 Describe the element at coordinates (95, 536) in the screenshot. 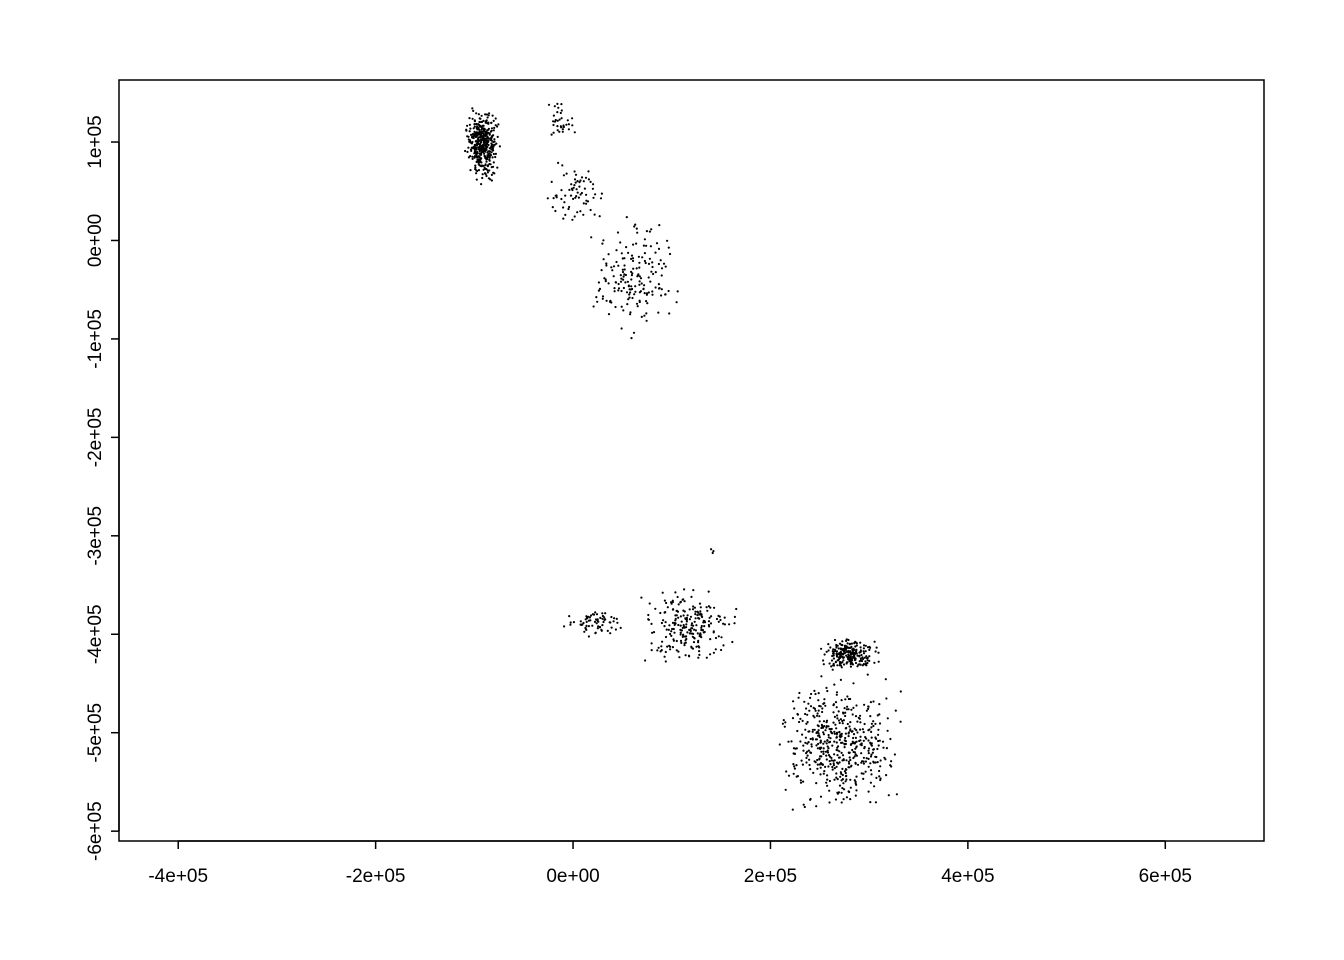

I see `y-tick-label: -3e+05` at that location.